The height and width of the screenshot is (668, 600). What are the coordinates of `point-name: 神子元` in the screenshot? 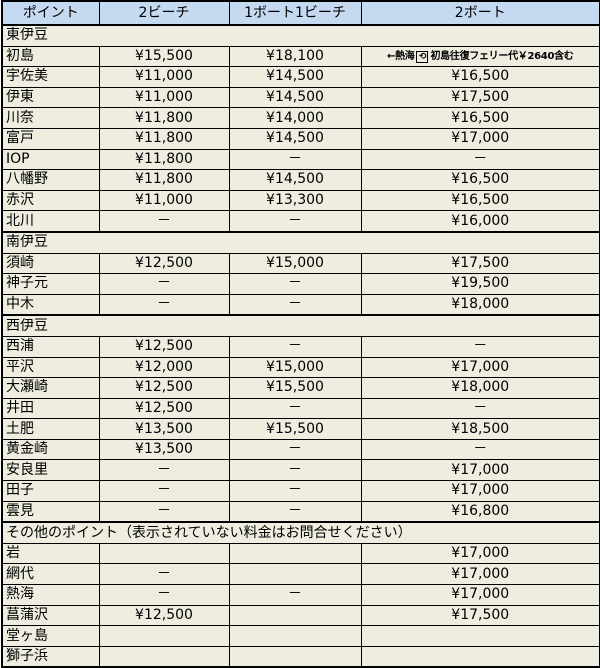 It's located at (50, 284).